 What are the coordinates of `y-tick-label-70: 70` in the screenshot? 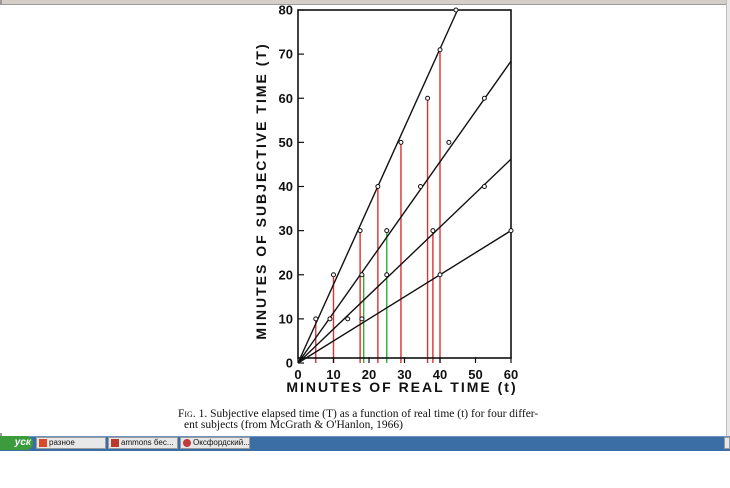 It's located at (286, 54).